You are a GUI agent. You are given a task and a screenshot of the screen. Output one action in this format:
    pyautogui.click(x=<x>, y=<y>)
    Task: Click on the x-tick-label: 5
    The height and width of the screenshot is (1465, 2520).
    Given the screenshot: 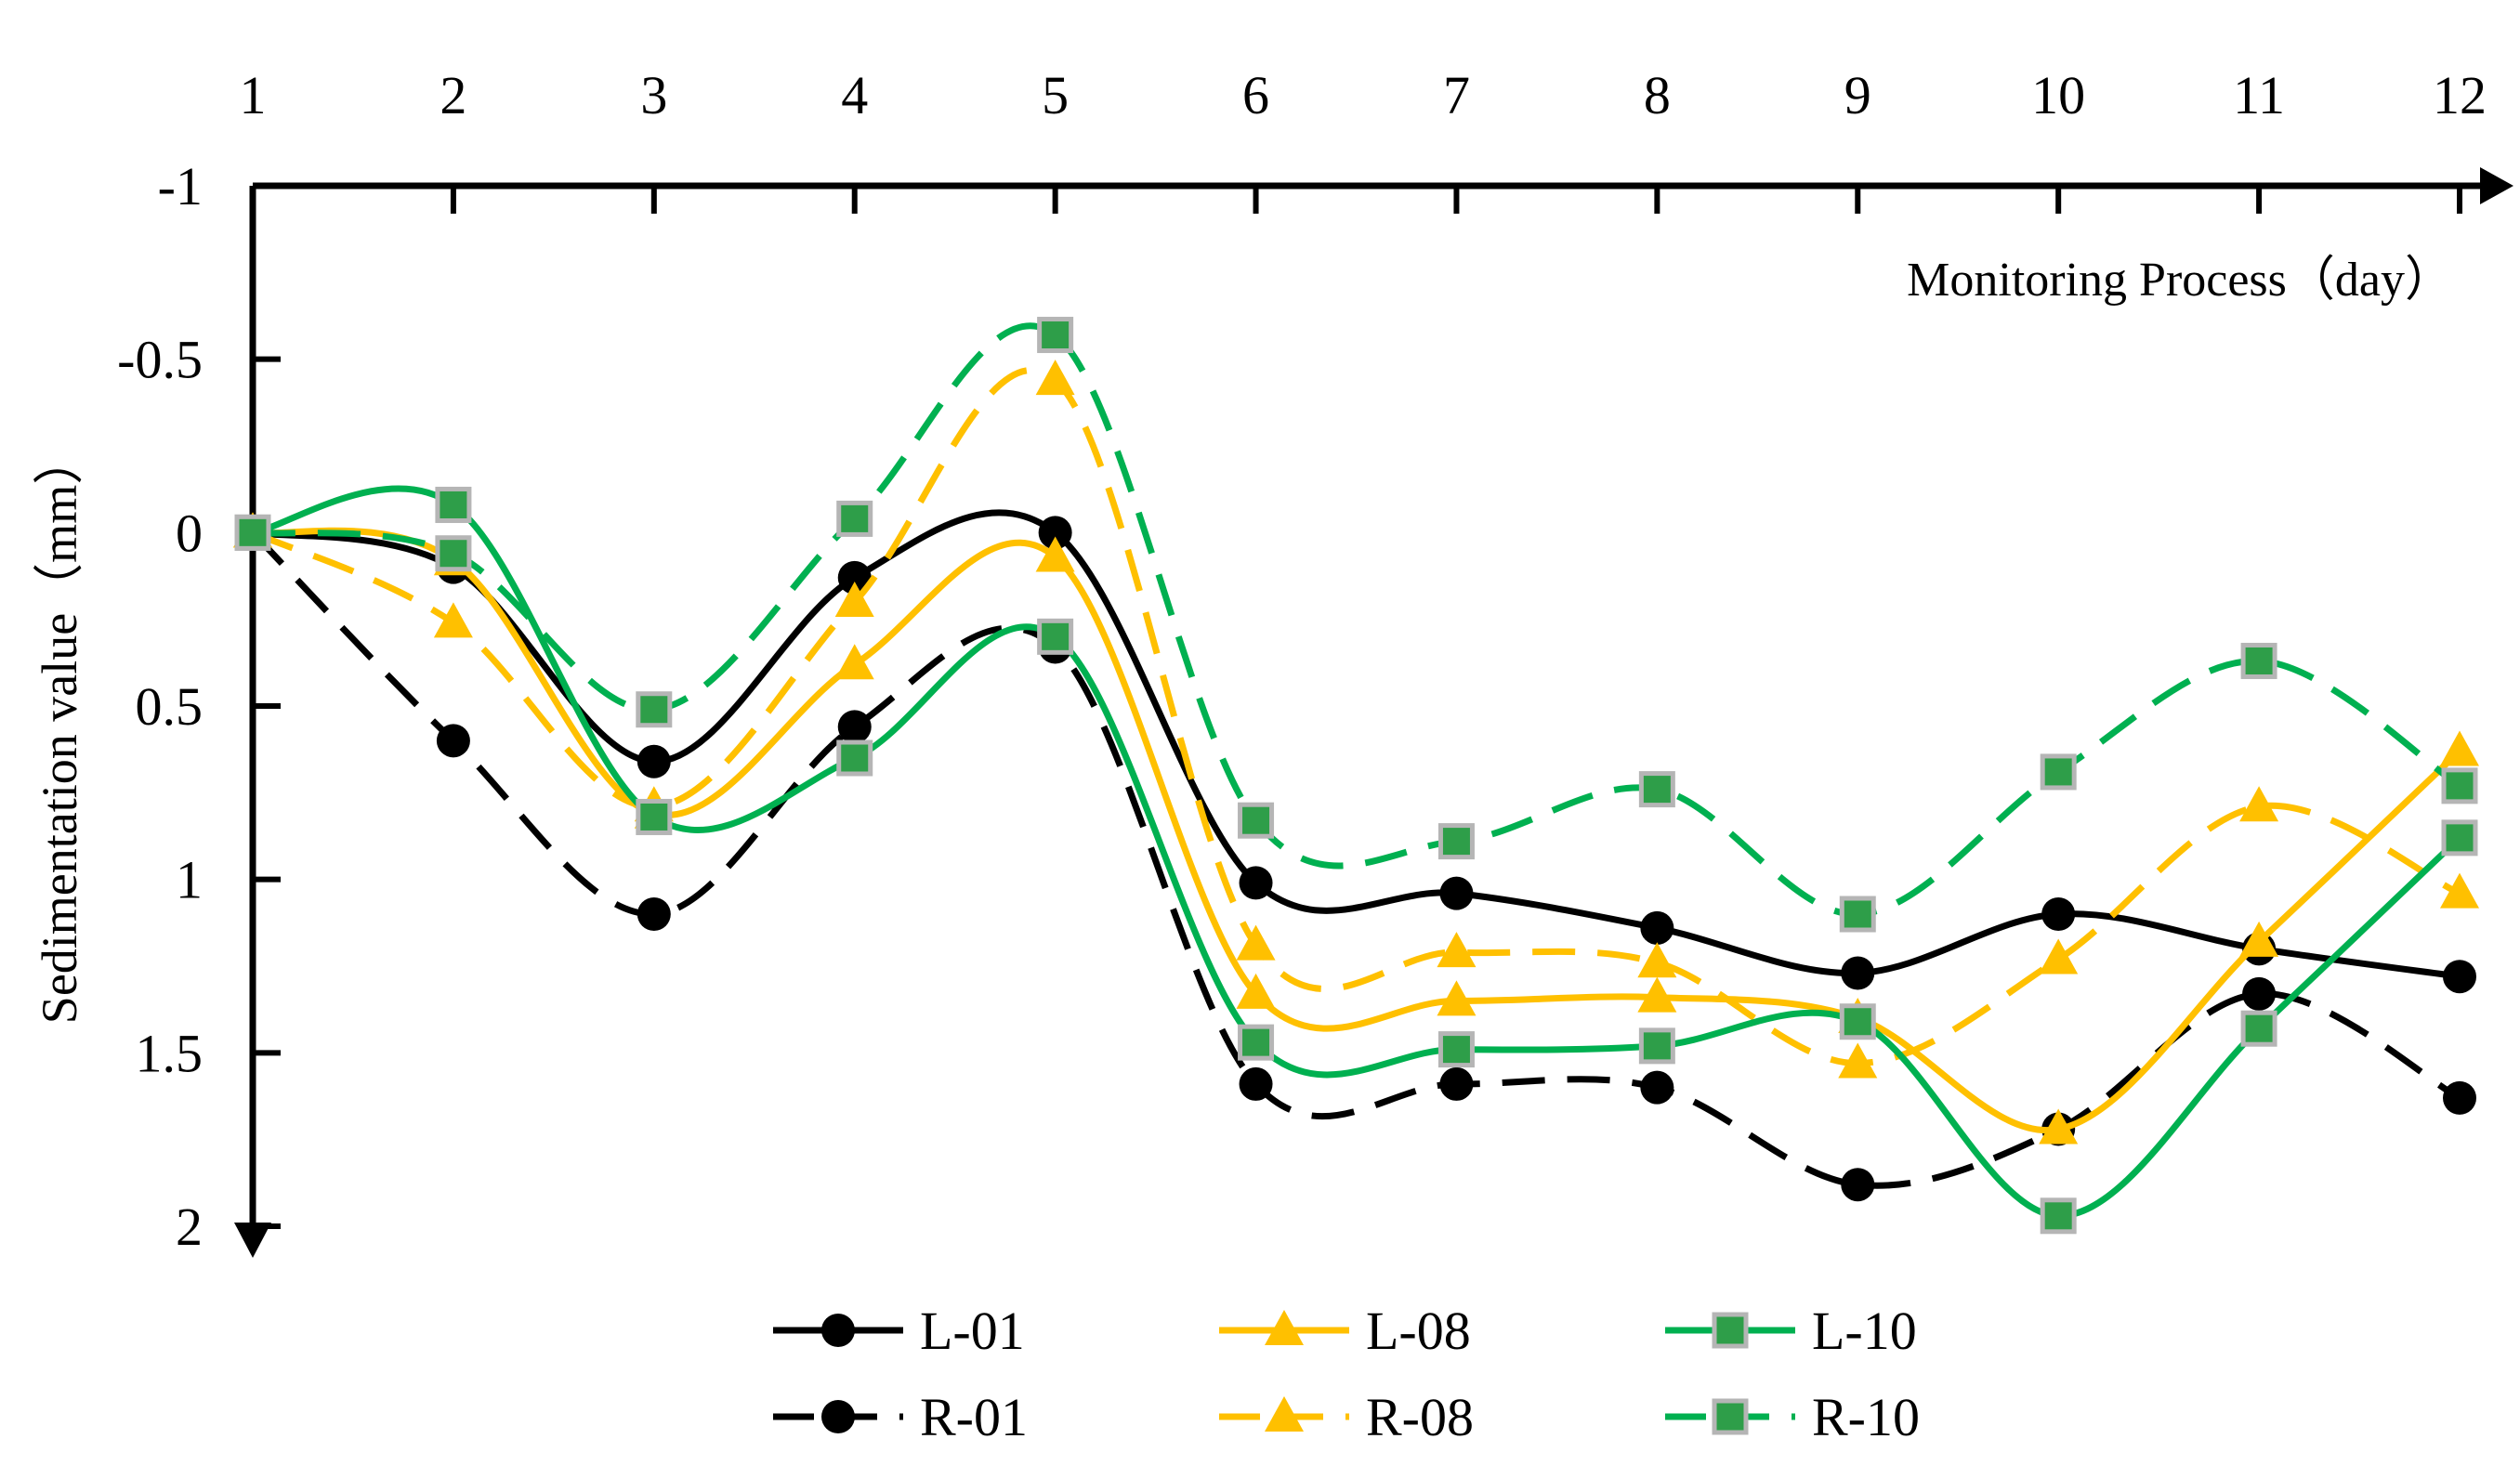 What is the action you would take?
    pyautogui.click(x=1055, y=95)
    